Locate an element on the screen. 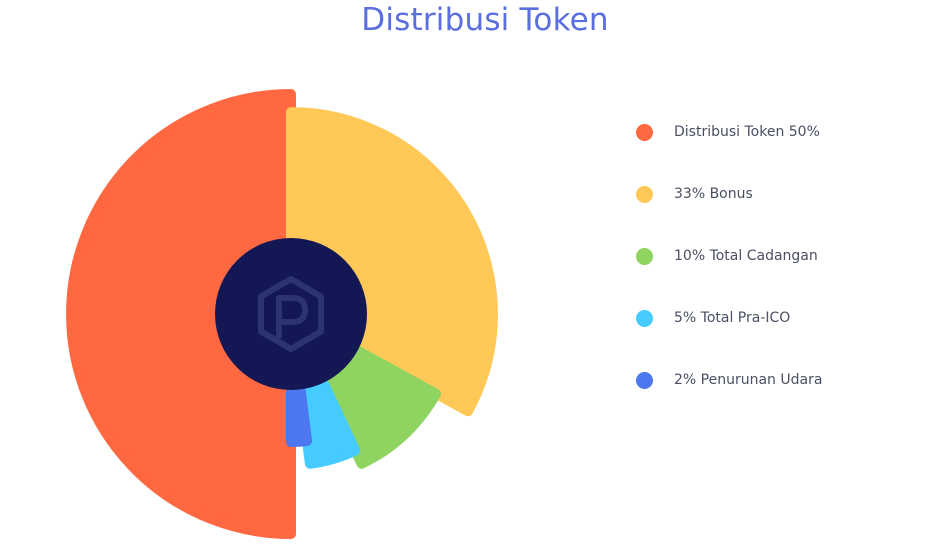 The width and height of the screenshot is (934, 544). legend-label: 2% Penurunan Udara is located at coordinates (748, 380).